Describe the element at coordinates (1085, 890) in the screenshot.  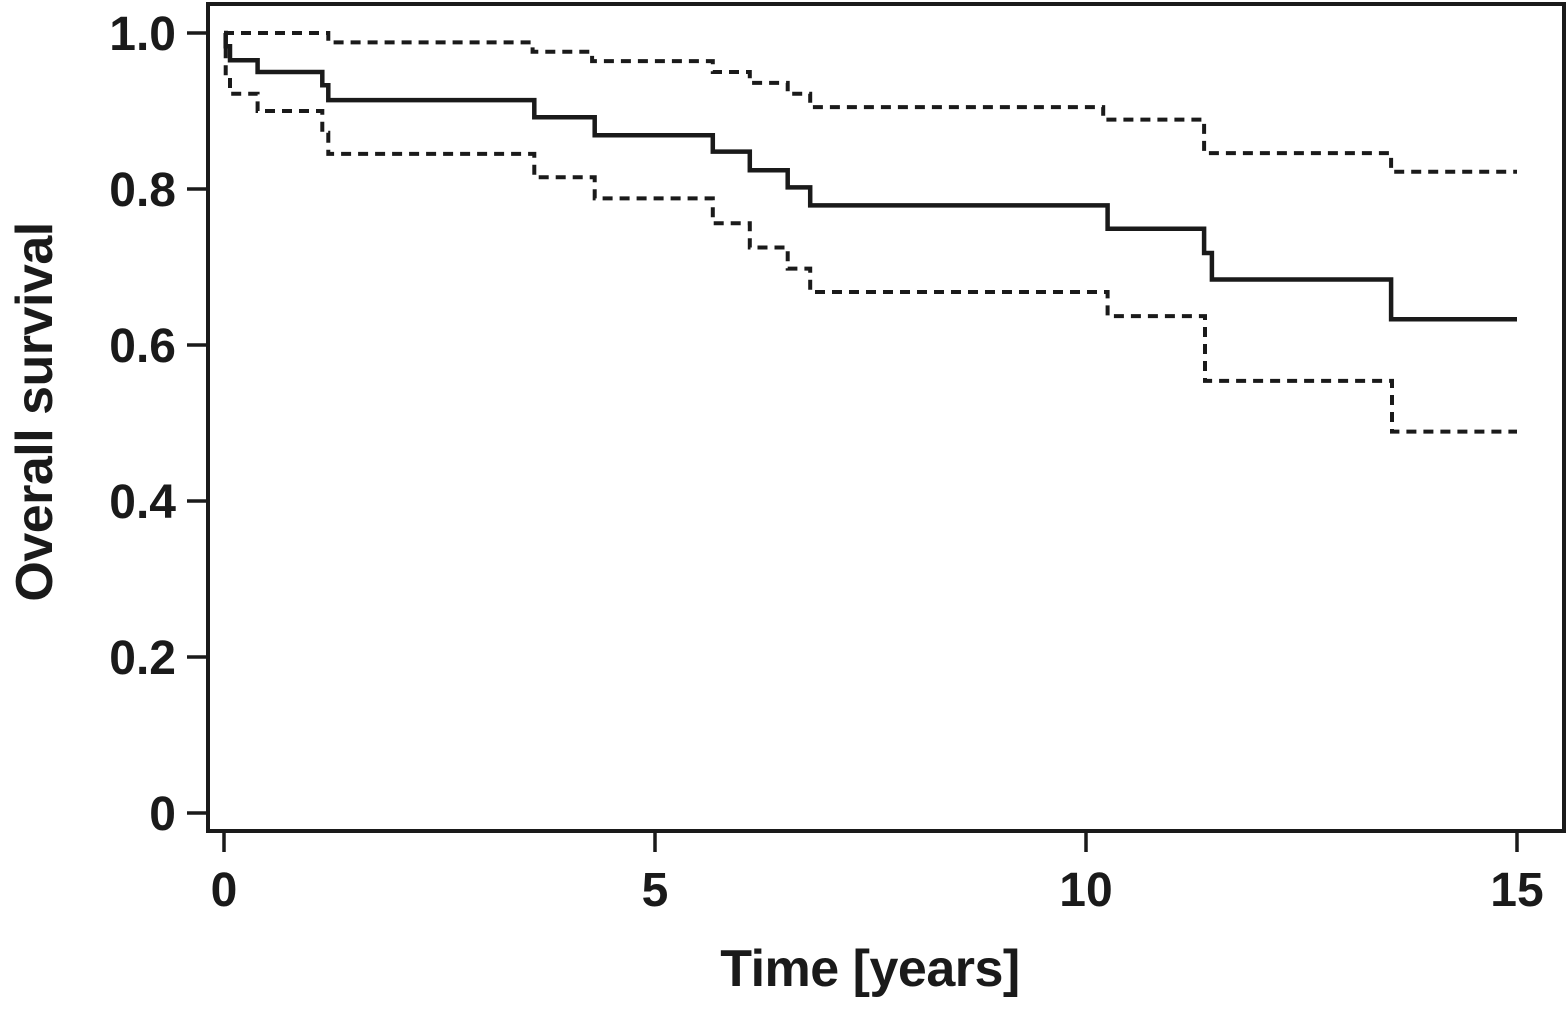
I see `x-tick-label: 10` at that location.